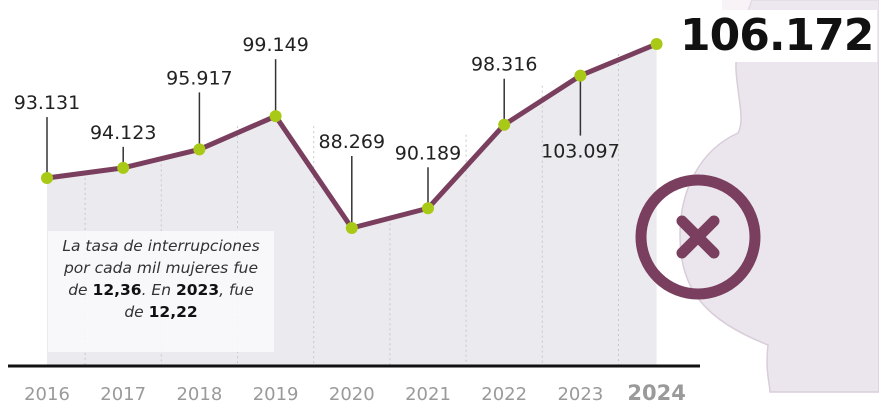 The width and height of the screenshot is (879, 419). What do you see at coordinates (236, 290) in the screenshot?
I see `note-text: , fue` at bounding box center [236, 290].